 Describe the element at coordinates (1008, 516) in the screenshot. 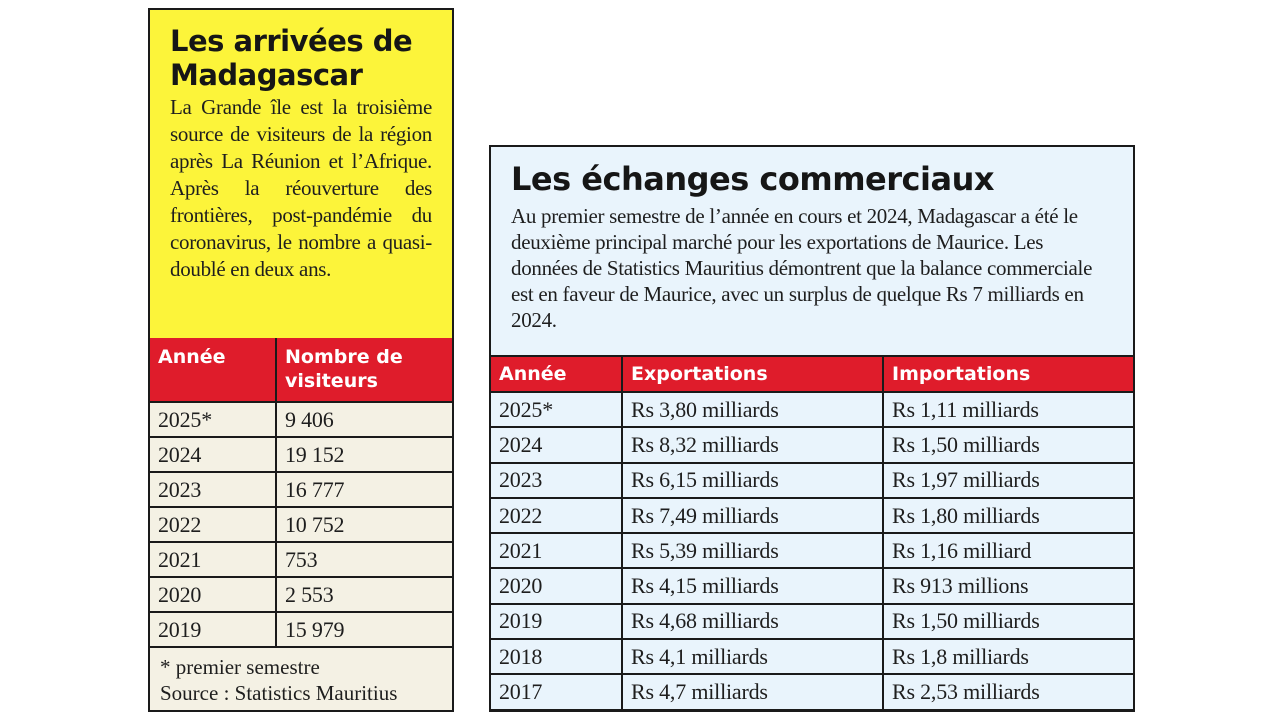

I see `imports-cell: Rs 1,80 milliards` at that location.